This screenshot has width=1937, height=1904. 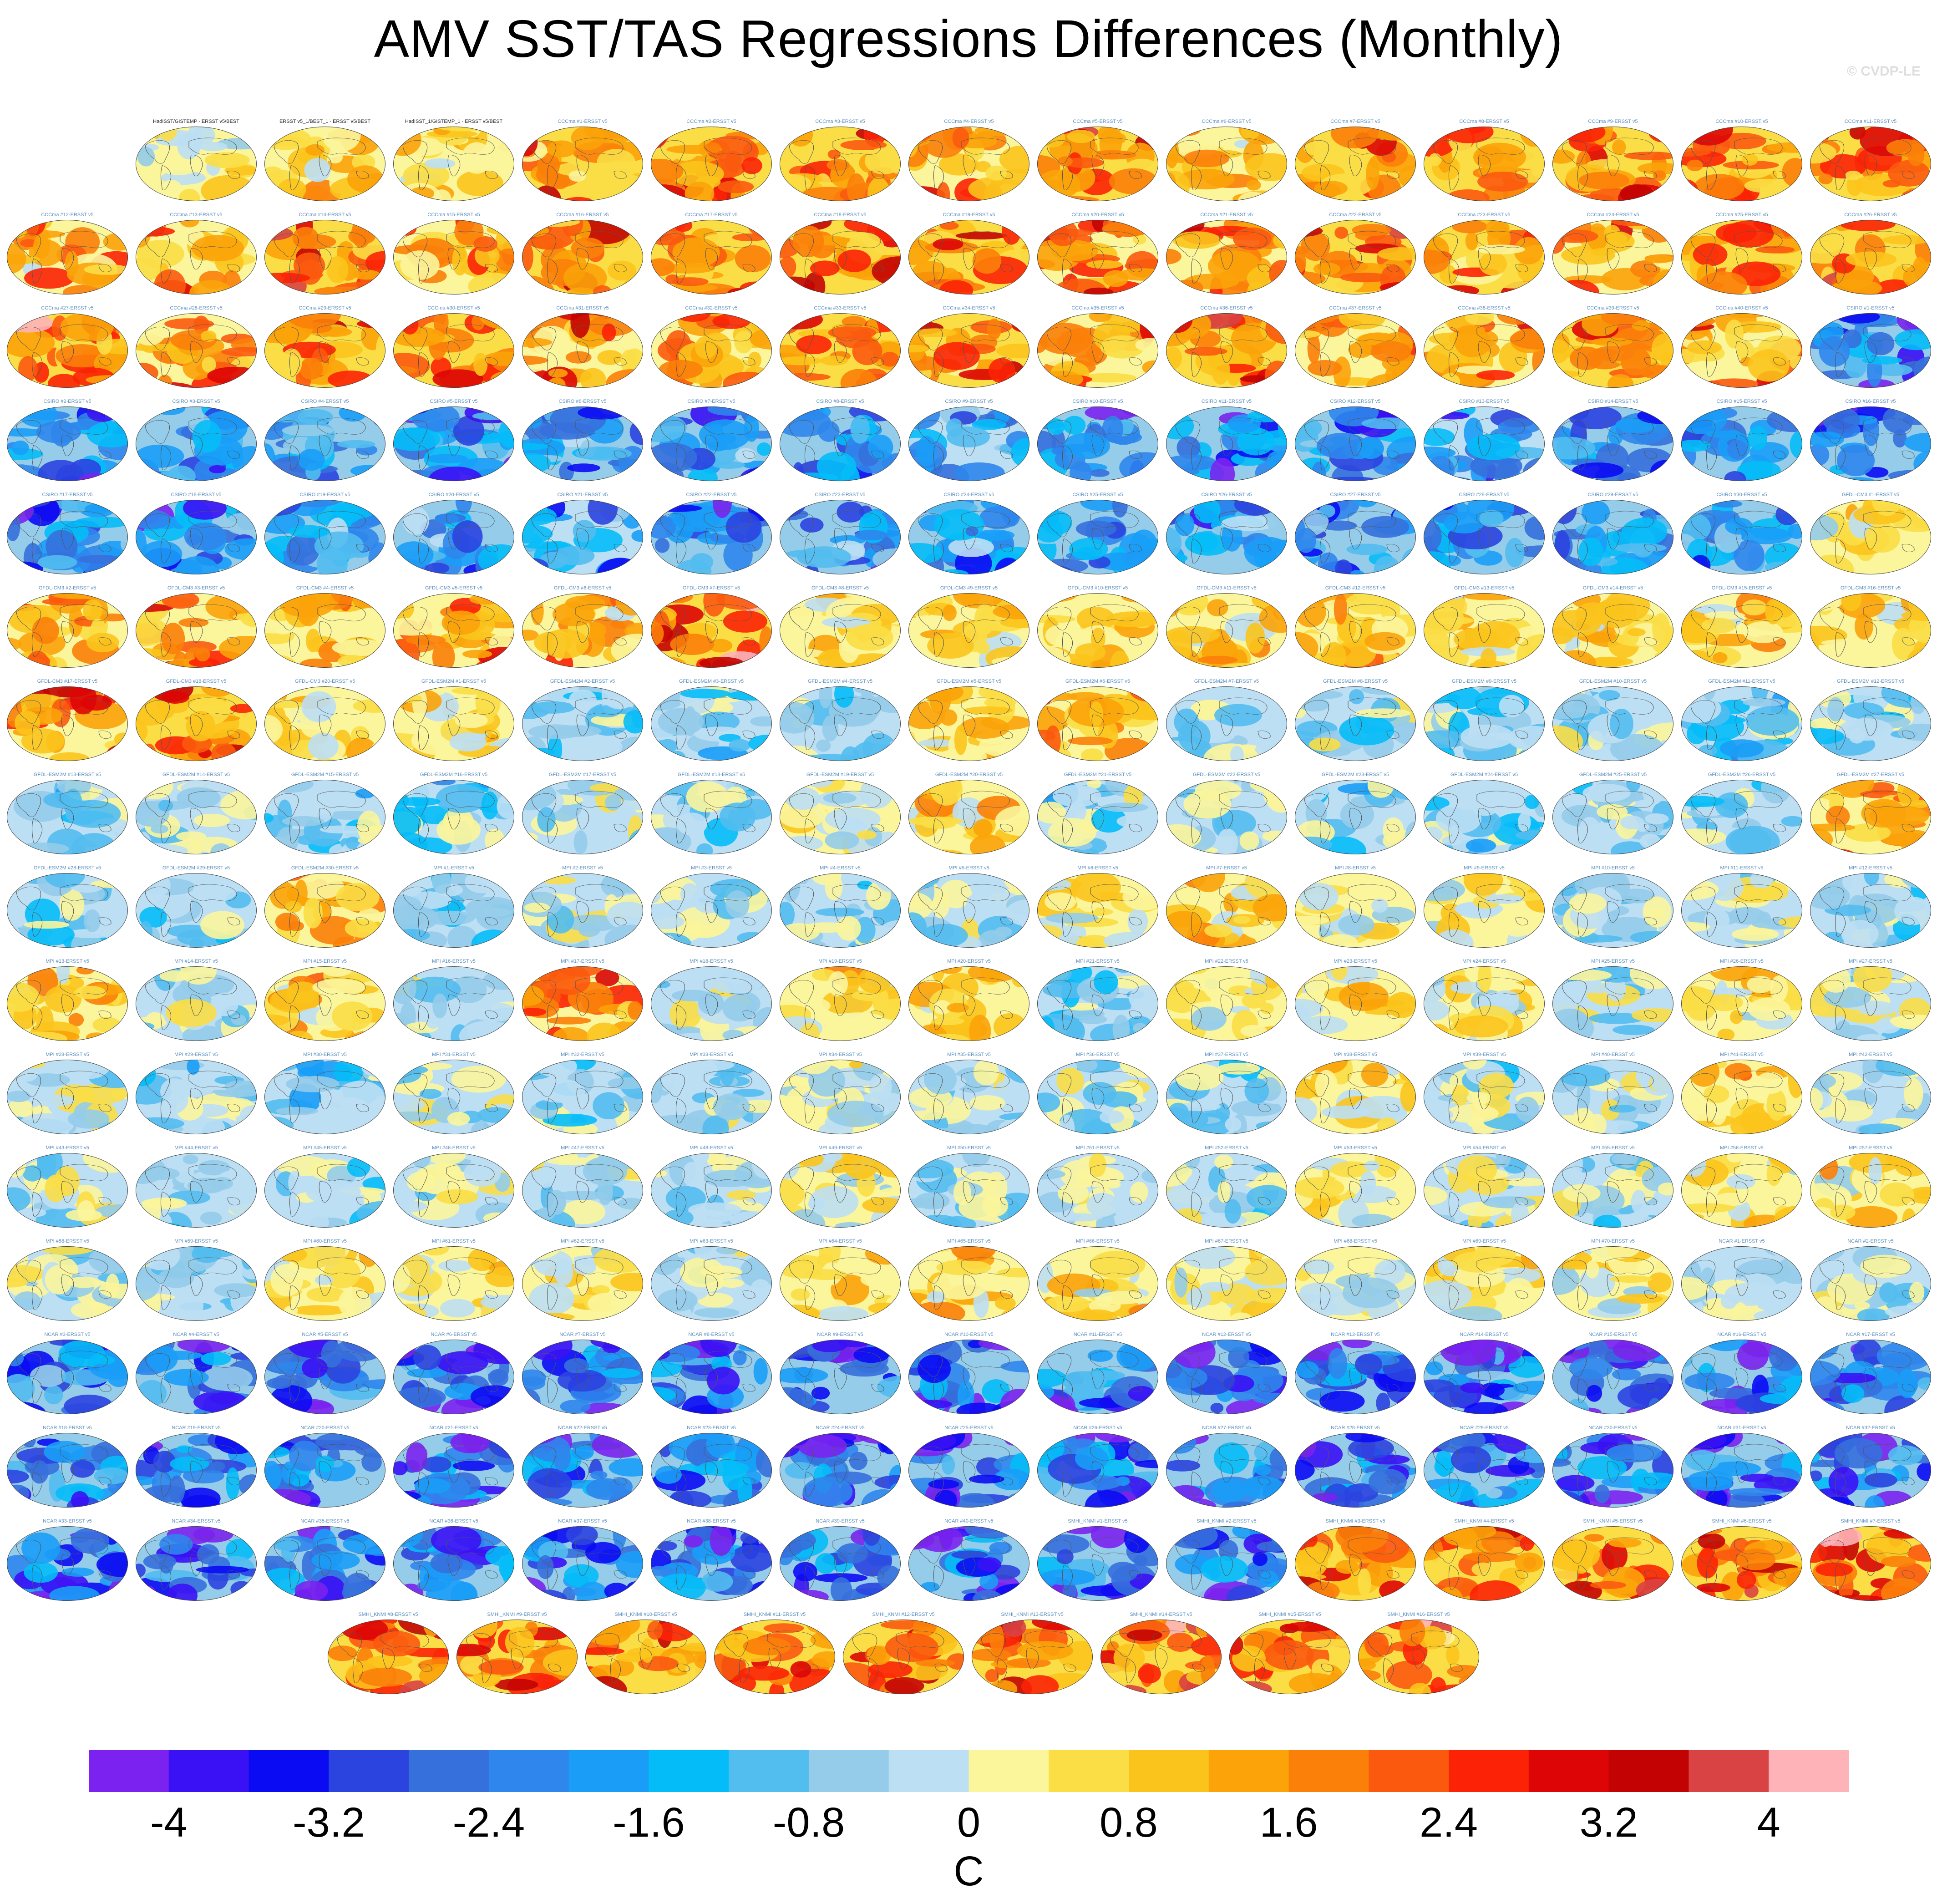 What do you see at coordinates (1741, 255) in the screenshot?
I see `map-panel: CCCma #25-ERSST v5` at bounding box center [1741, 255].